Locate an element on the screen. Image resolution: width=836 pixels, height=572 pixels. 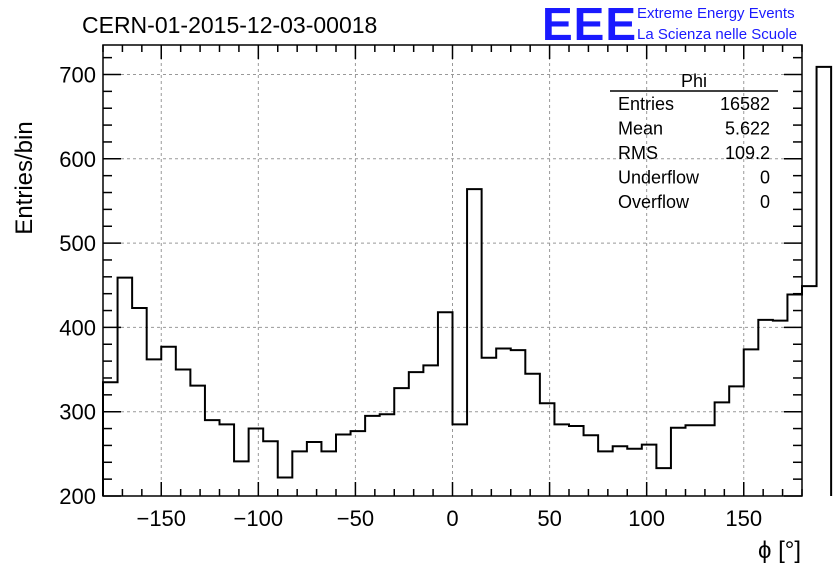
y-tick-label: 500 is located at coordinates (77, 243).